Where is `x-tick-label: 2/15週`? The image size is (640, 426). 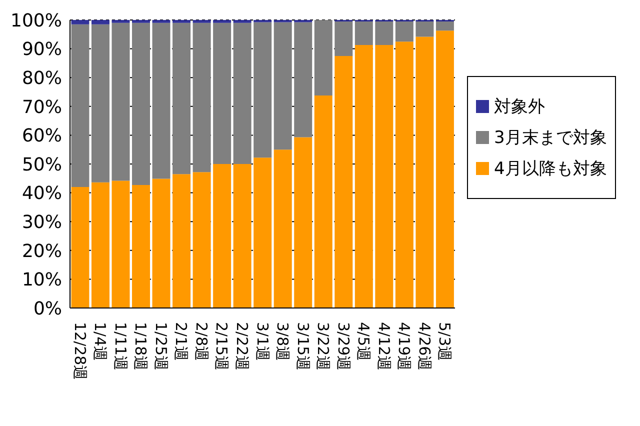
x-tick-label: 2/15週 is located at coordinates (221, 346).